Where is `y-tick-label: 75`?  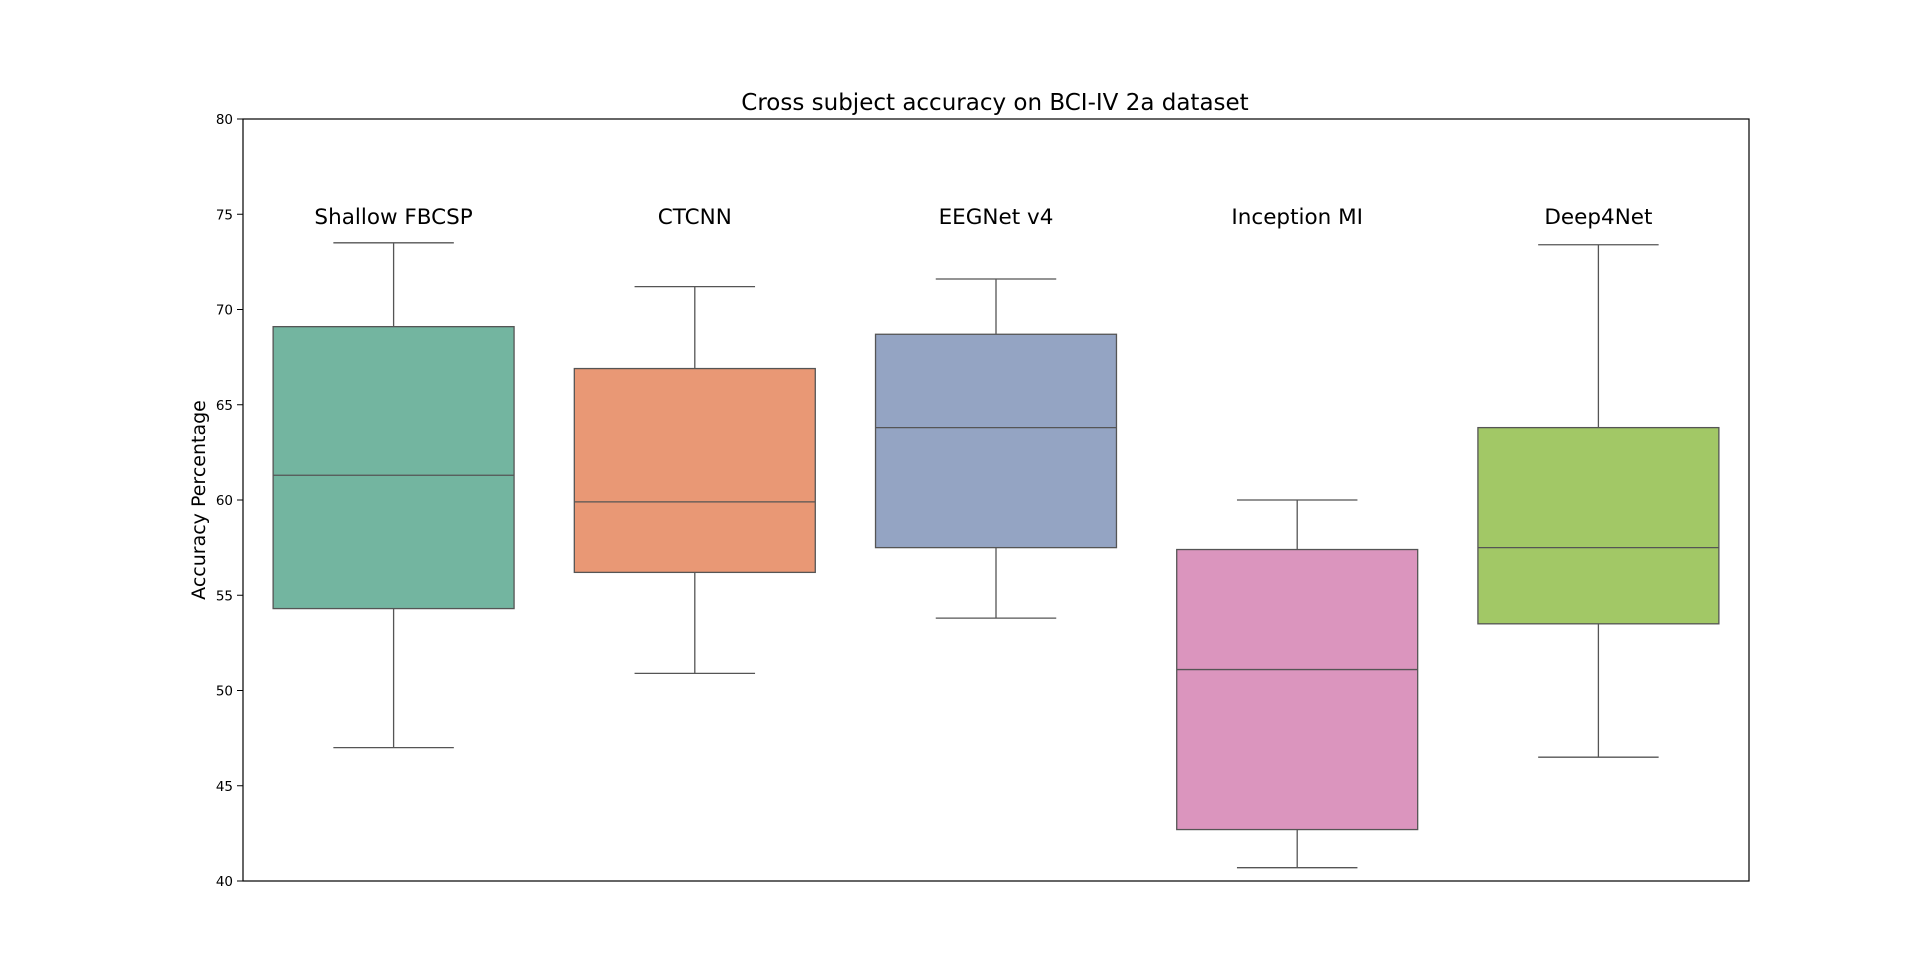
y-tick-label: 75 is located at coordinates (224, 215).